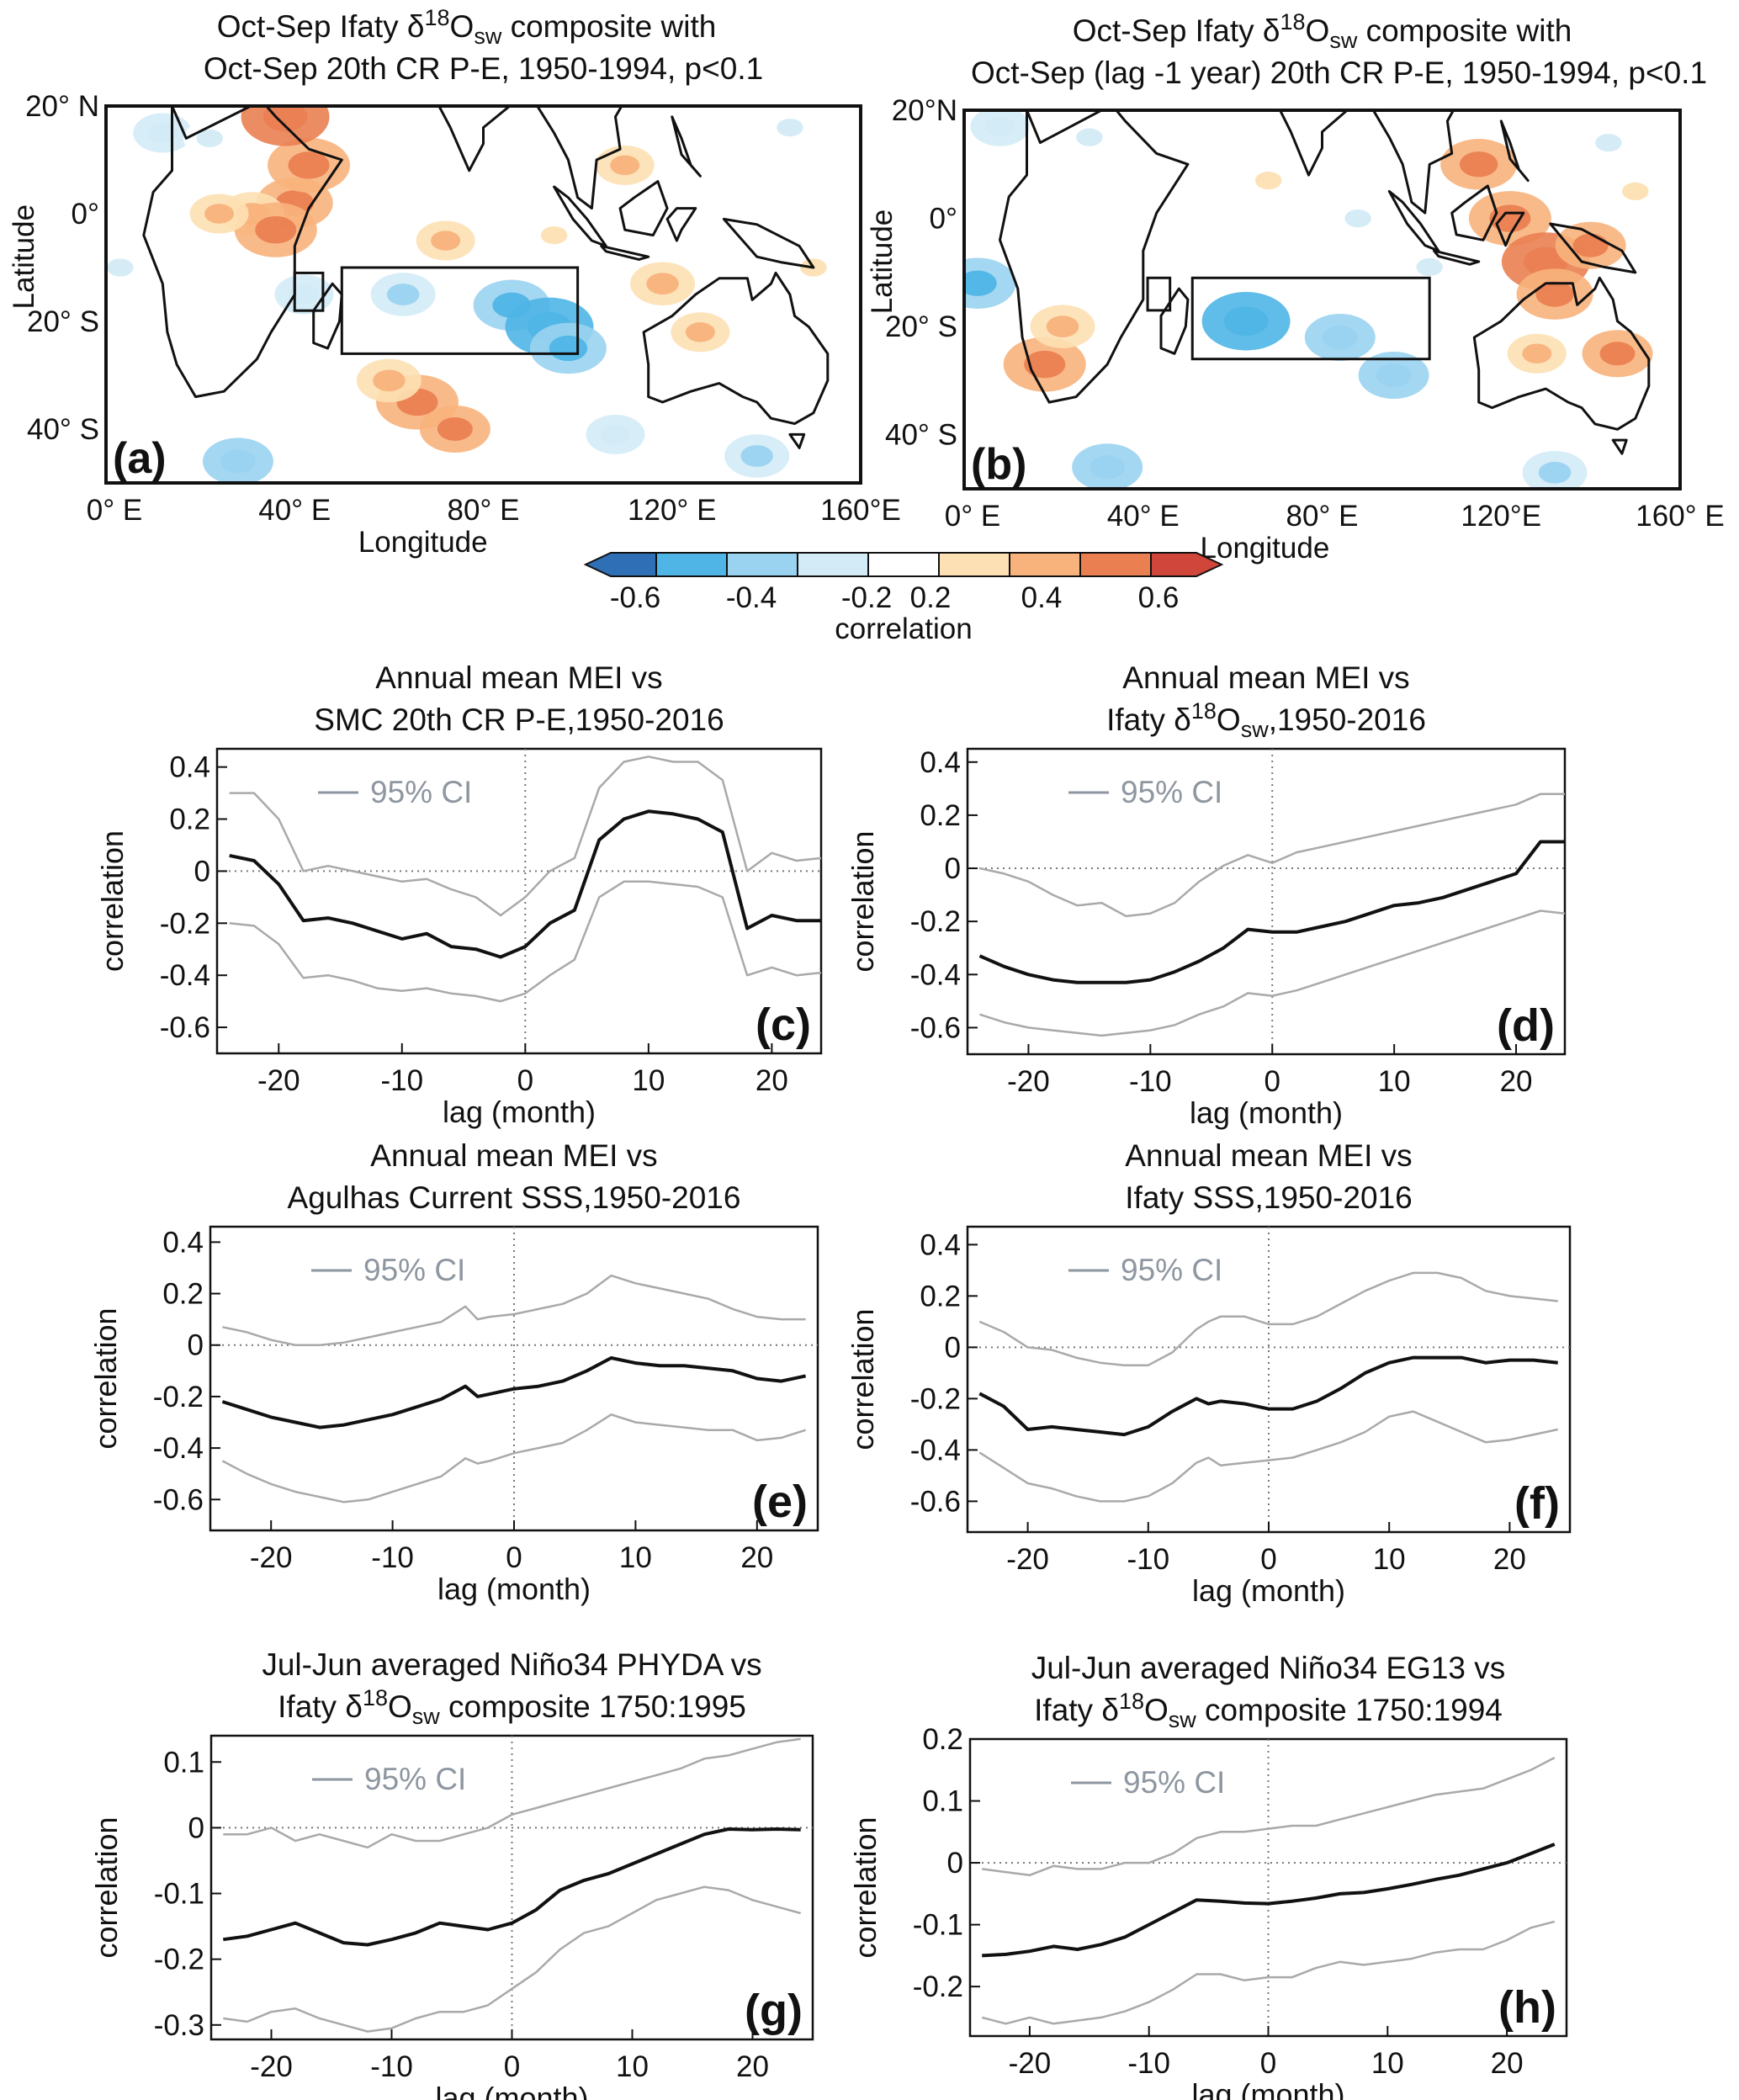  I want to click on panel-label: (b), so click(998, 464).